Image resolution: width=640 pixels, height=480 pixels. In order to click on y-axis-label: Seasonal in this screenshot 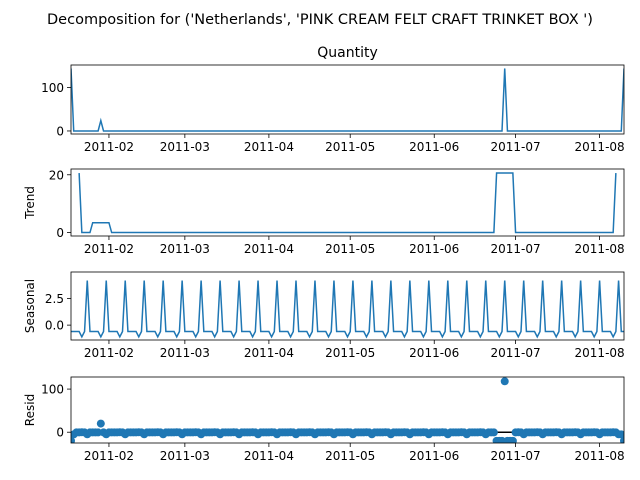, I will do `click(30, 306)`.